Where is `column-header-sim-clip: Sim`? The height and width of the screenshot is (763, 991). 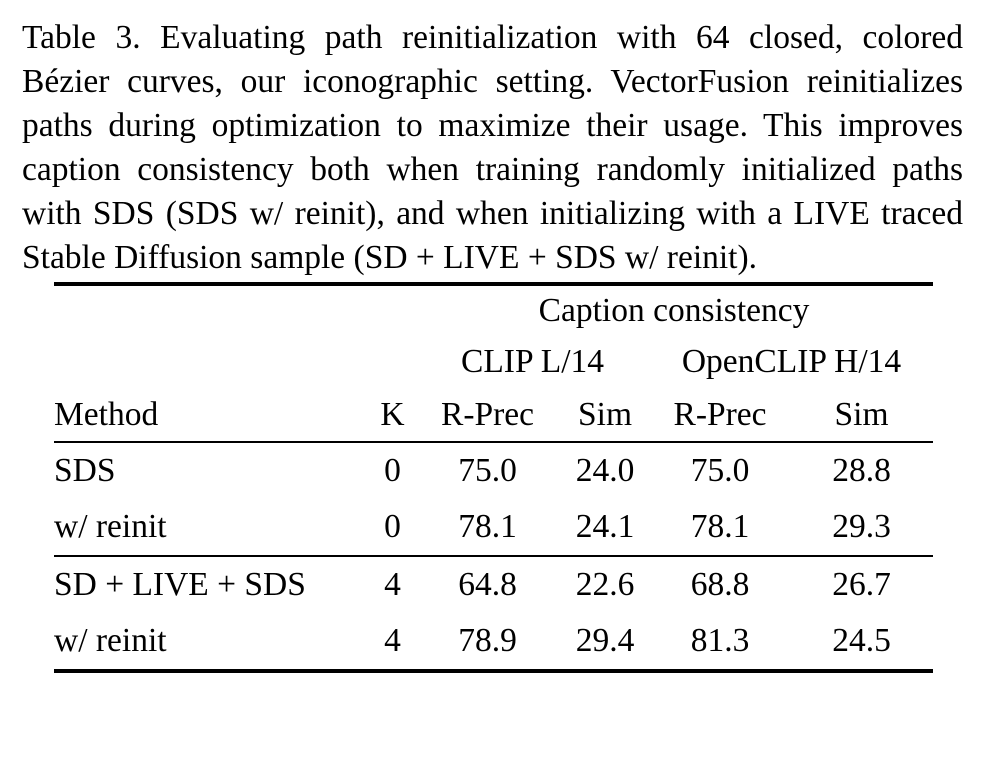 column-header-sim-clip: Sim is located at coordinates (605, 414).